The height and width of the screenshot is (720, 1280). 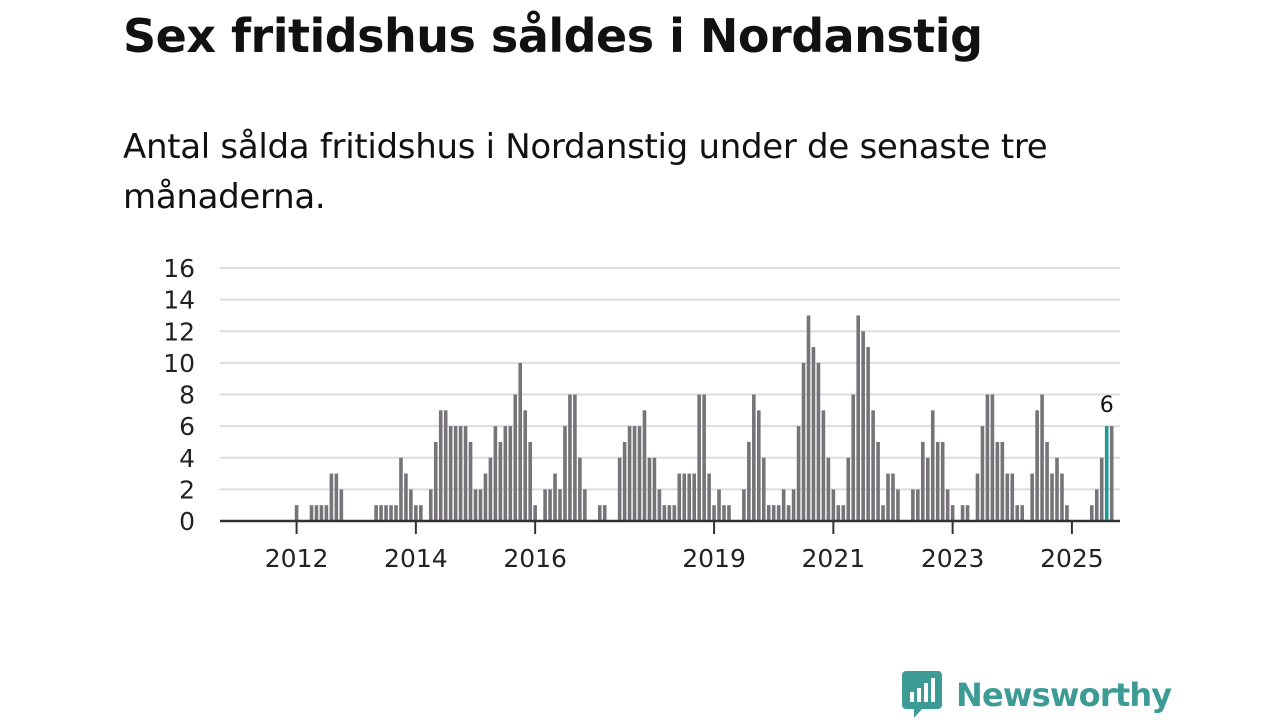 What do you see at coordinates (187, 426) in the screenshot?
I see `y-tick-label: 6` at bounding box center [187, 426].